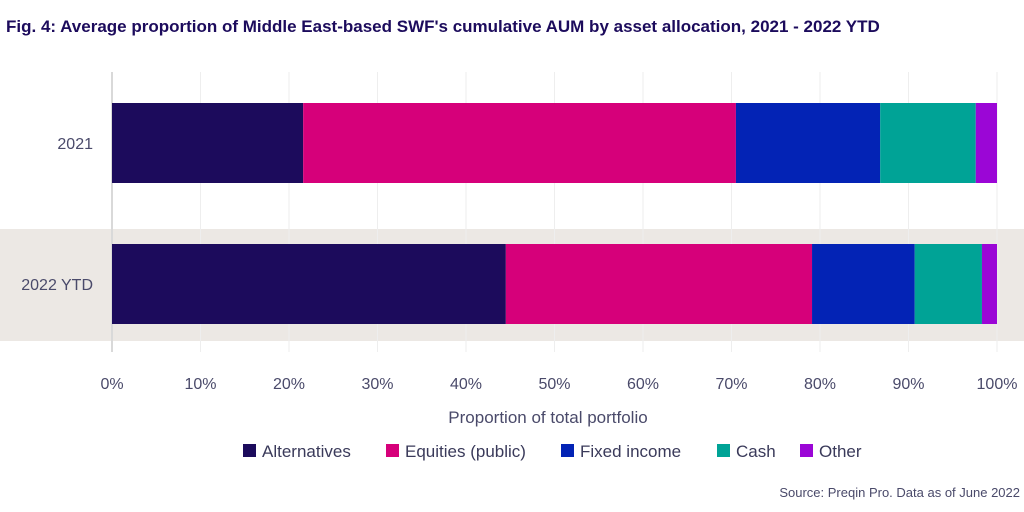 The image size is (1024, 512). Describe the element at coordinates (465, 451) in the screenshot. I see `legend-label: Equities (public)` at that location.